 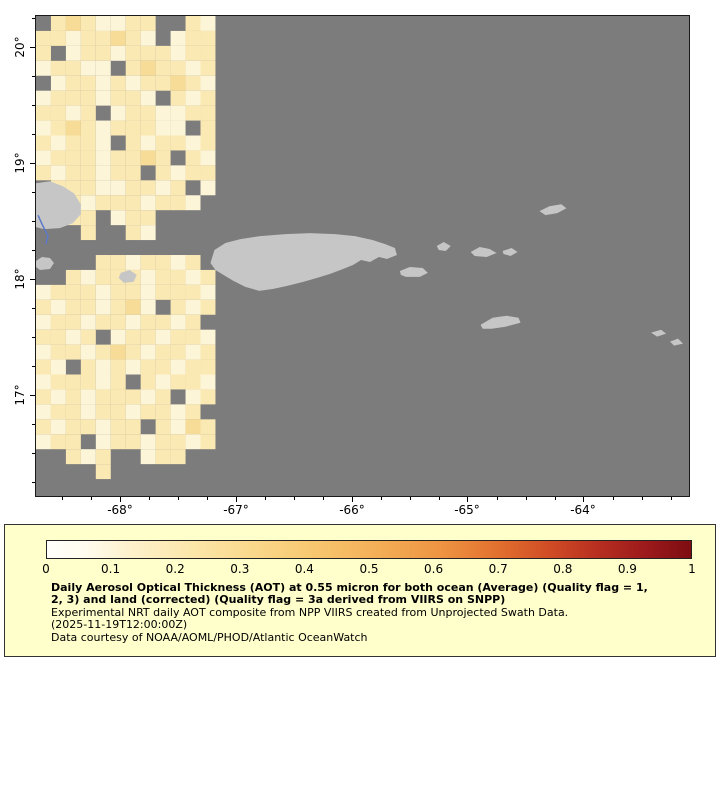 What do you see at coordinates (20, 163) in the screenshot?
I see `y-axis-tick-label: 19°` at bounding box center [20, 163].